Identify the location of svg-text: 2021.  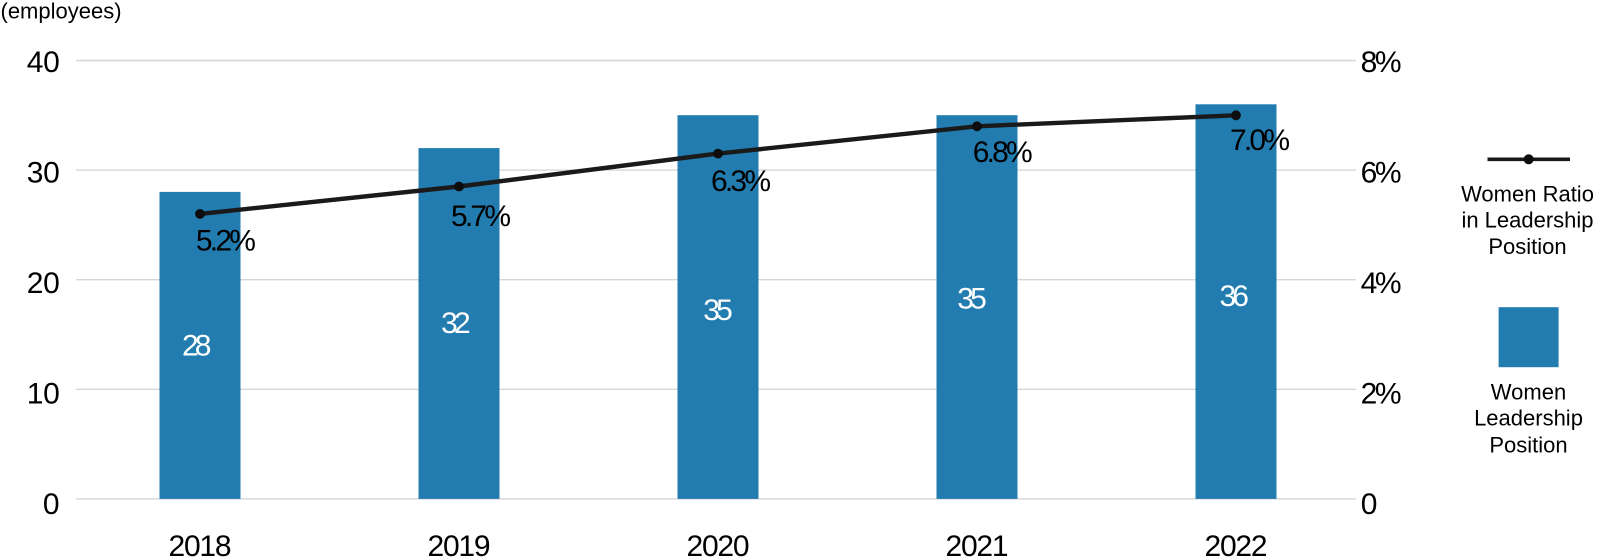
(977, 545).